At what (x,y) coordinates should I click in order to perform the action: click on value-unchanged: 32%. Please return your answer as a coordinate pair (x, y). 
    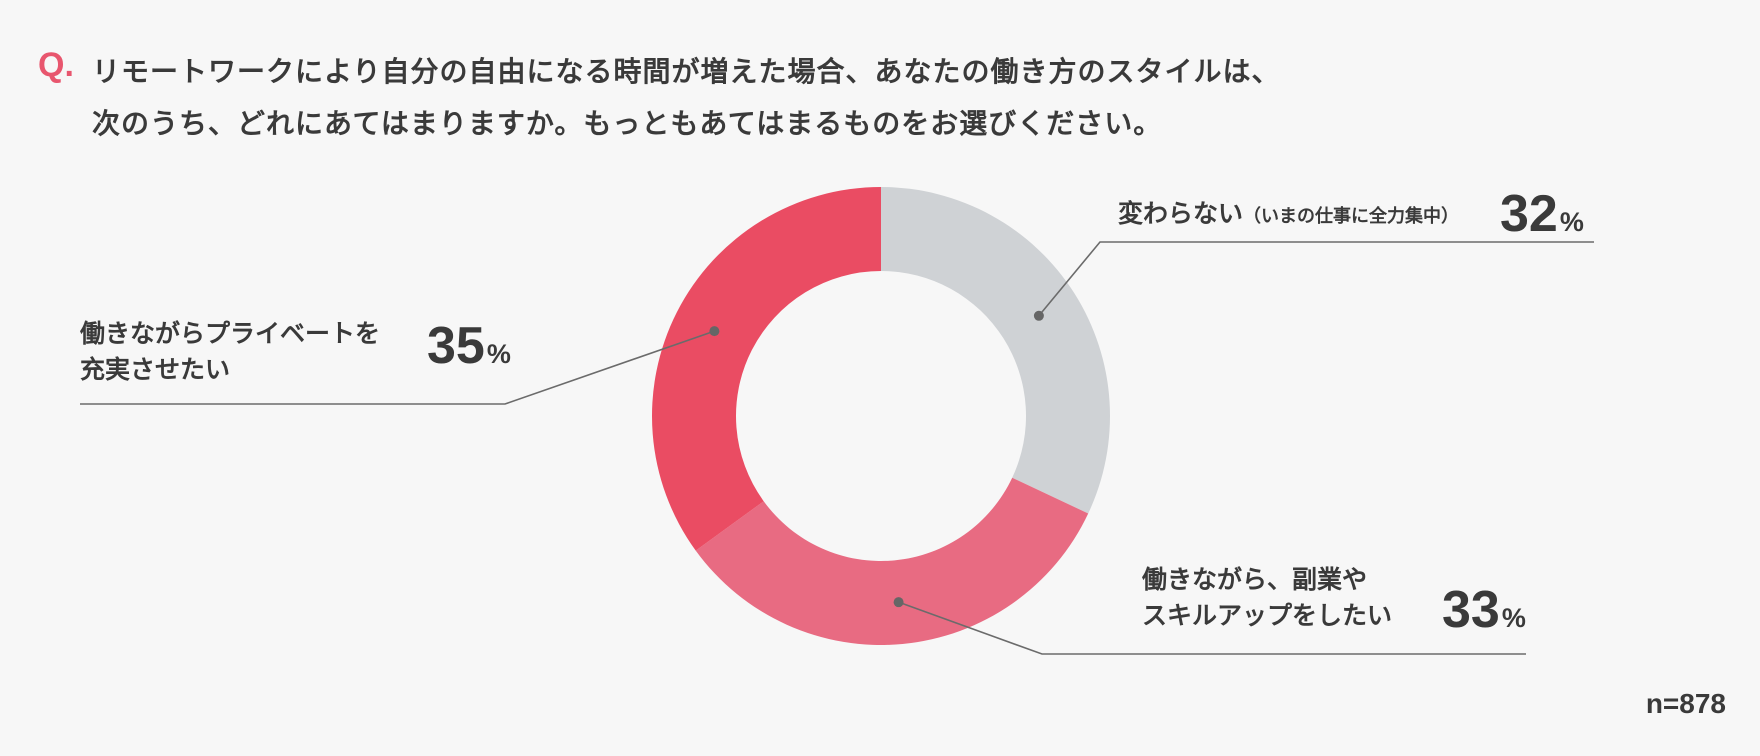
    Looking at the image, I should click on (1542, 218).